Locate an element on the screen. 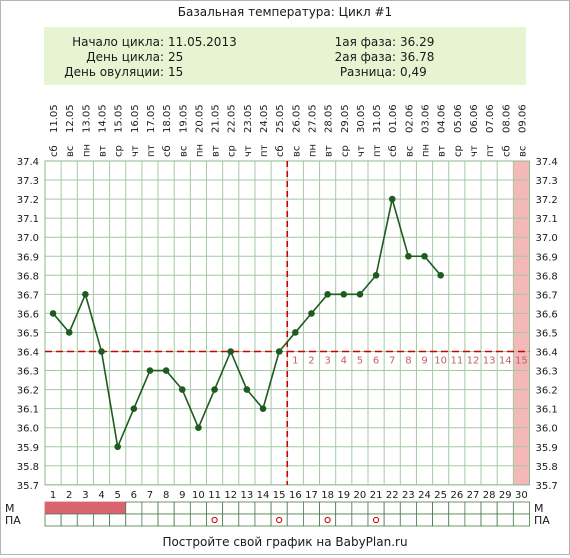  y-tick-label-left: 35.9 is located at coordinates (28, 448).